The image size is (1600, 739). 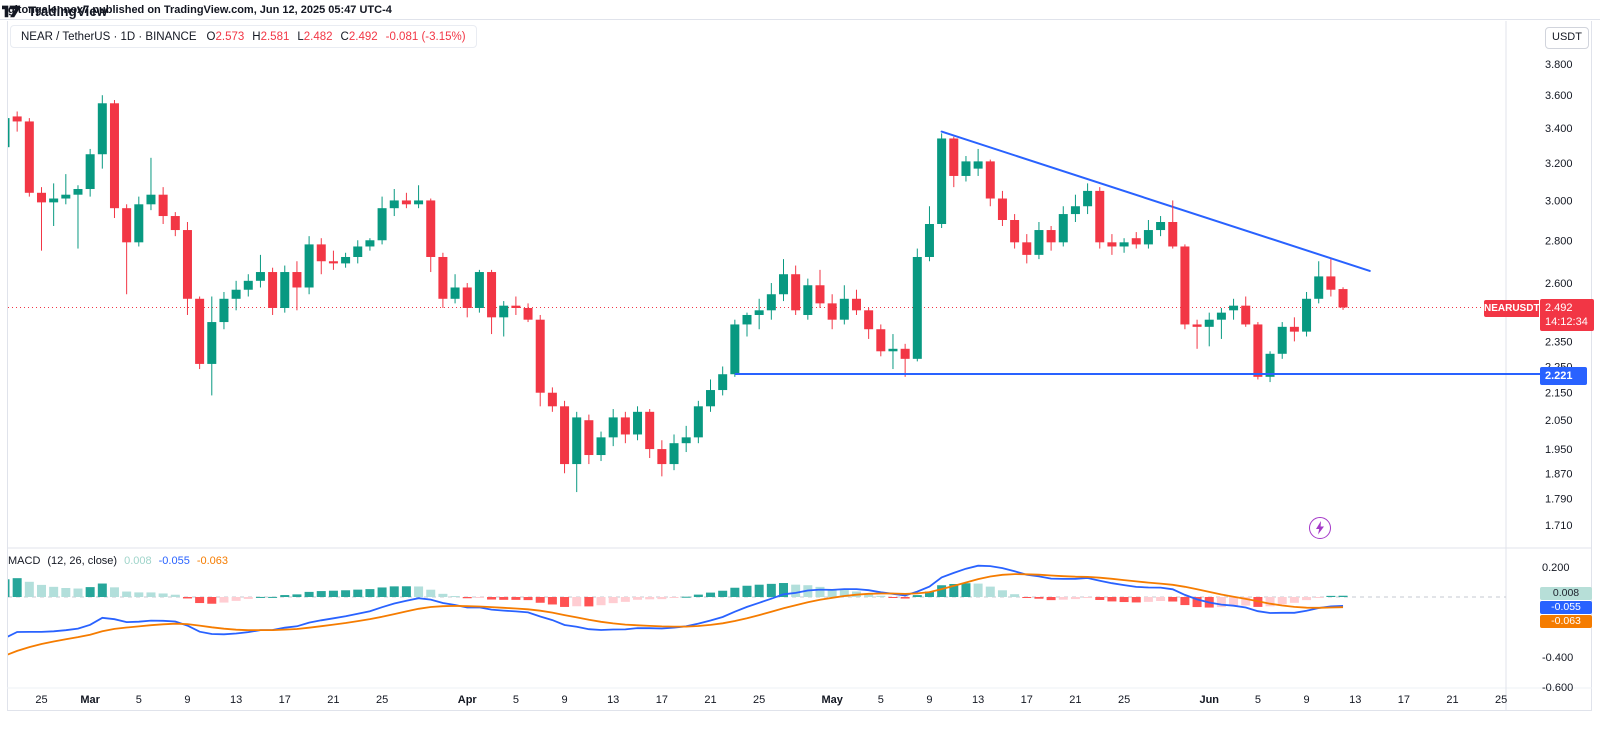 I want to click on last-price-value: 2.492, so click(x=1559, y=308).